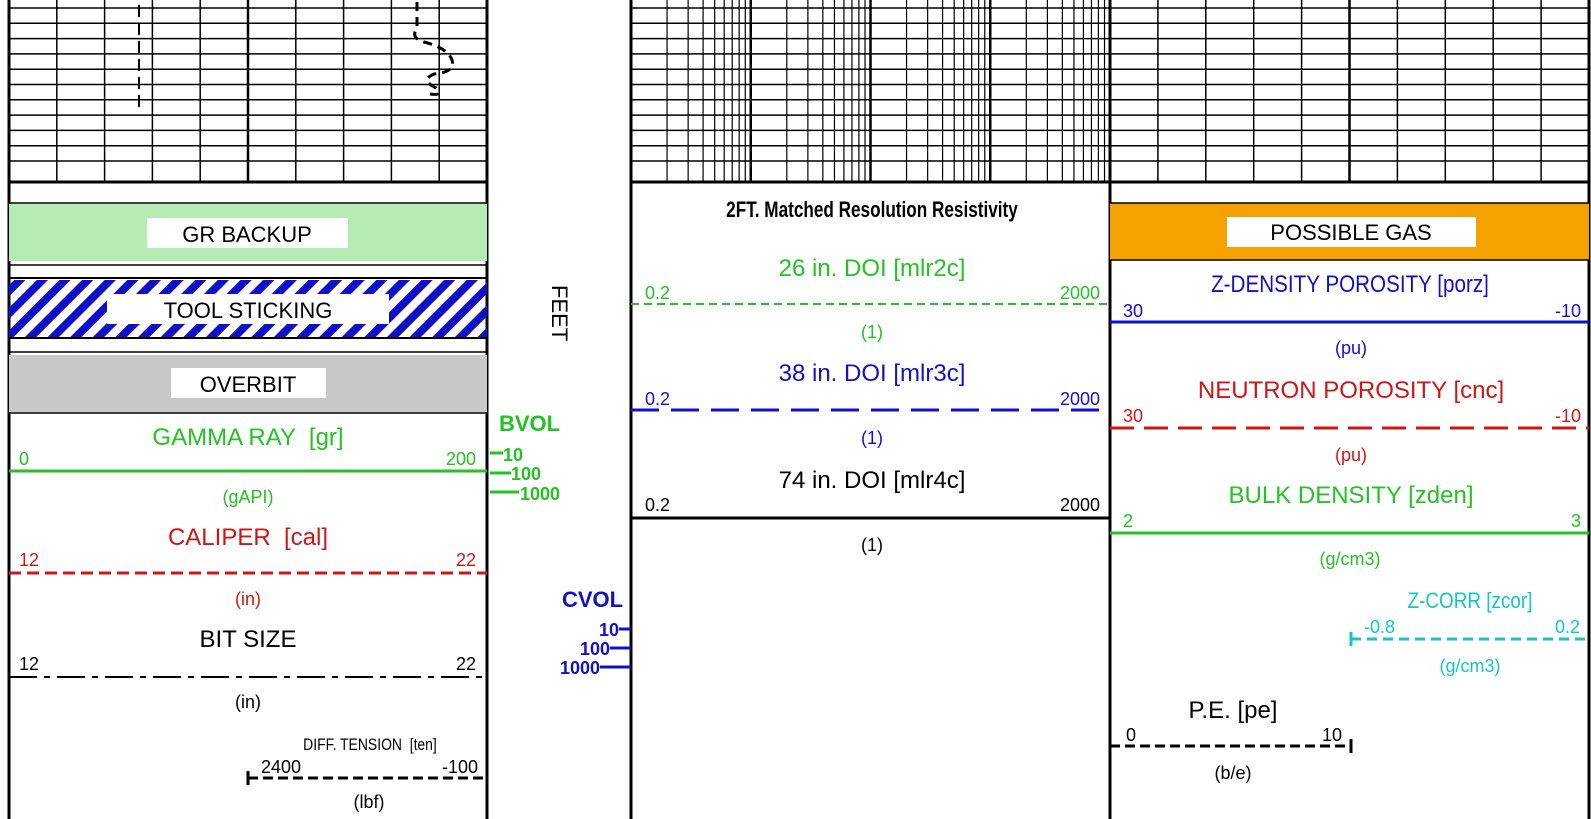 The height and width of the screenshot is (819, 1591). Describe the element at coordinates (529, 423) in the screenshot. I see `bvol-title: BVOL` at that location.